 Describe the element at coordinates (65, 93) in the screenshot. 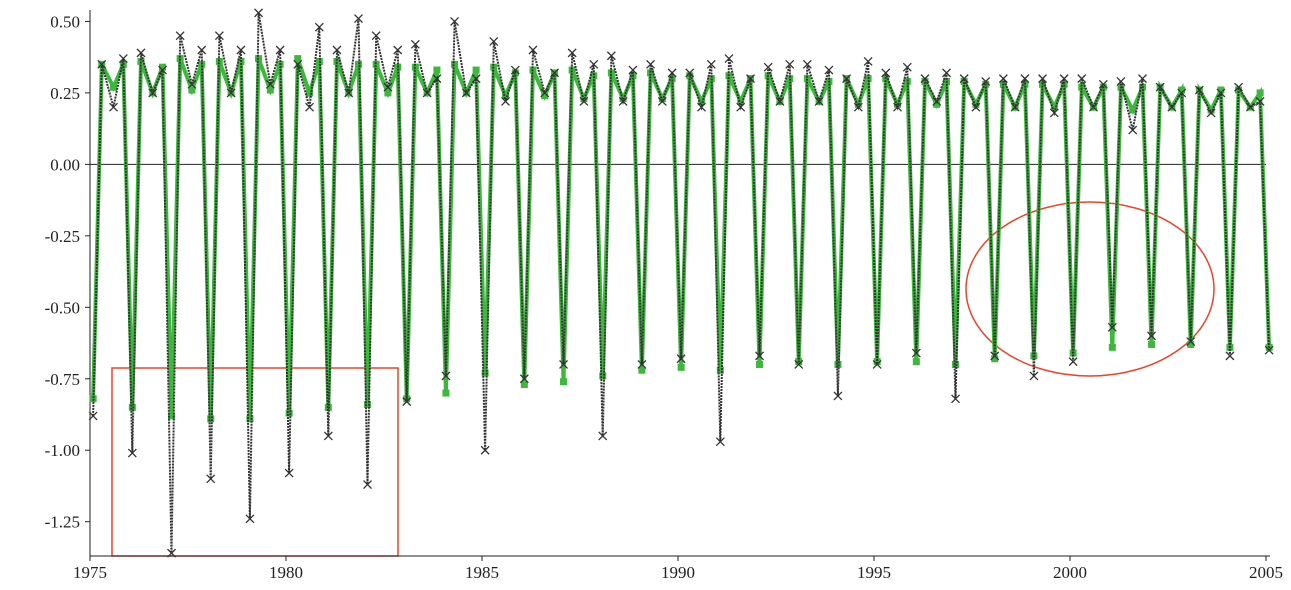

I see `y-tick-label: 0.25` at that location.